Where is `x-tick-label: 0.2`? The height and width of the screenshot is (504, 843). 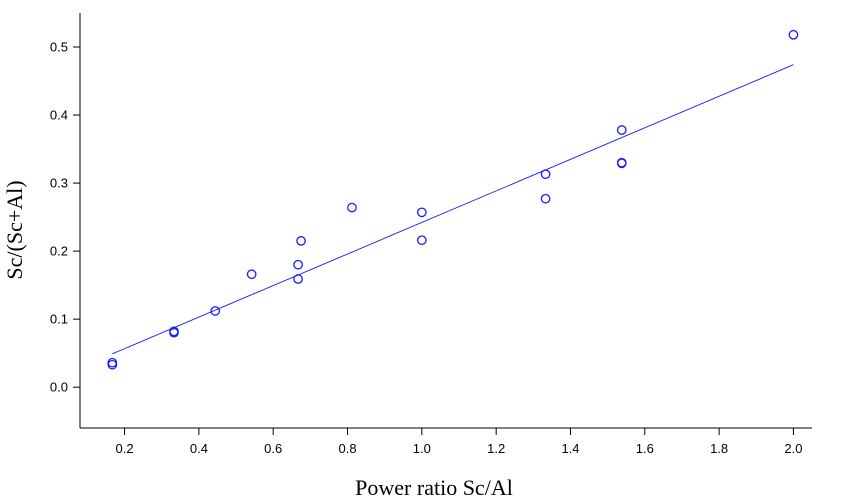 x-tick-label: 0.2 is located at coordinates (125, 448).